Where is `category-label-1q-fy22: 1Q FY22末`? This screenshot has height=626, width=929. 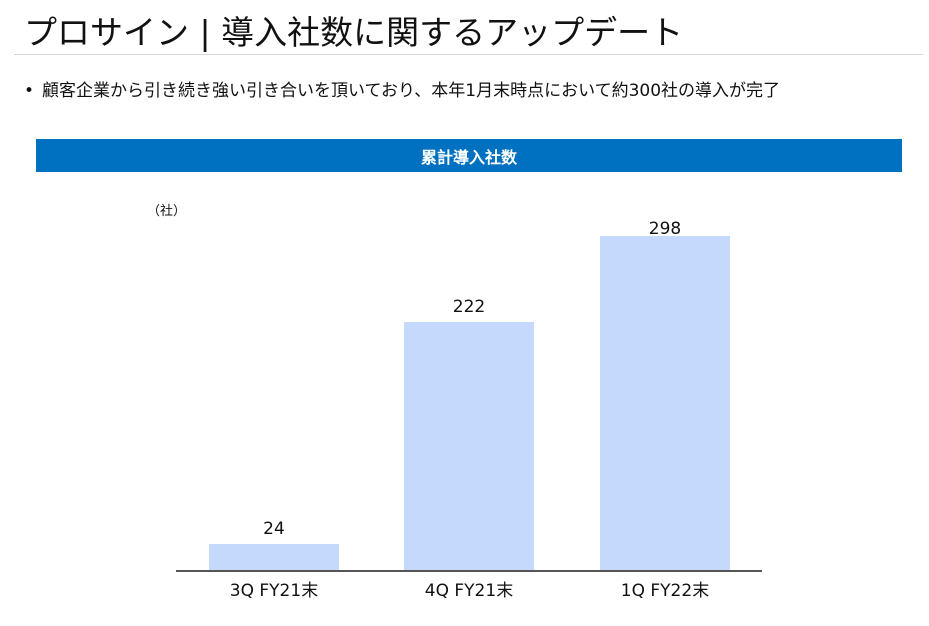 category-label-1q-fy22: 1Q FY22末 is located at coordinates (665, 591).